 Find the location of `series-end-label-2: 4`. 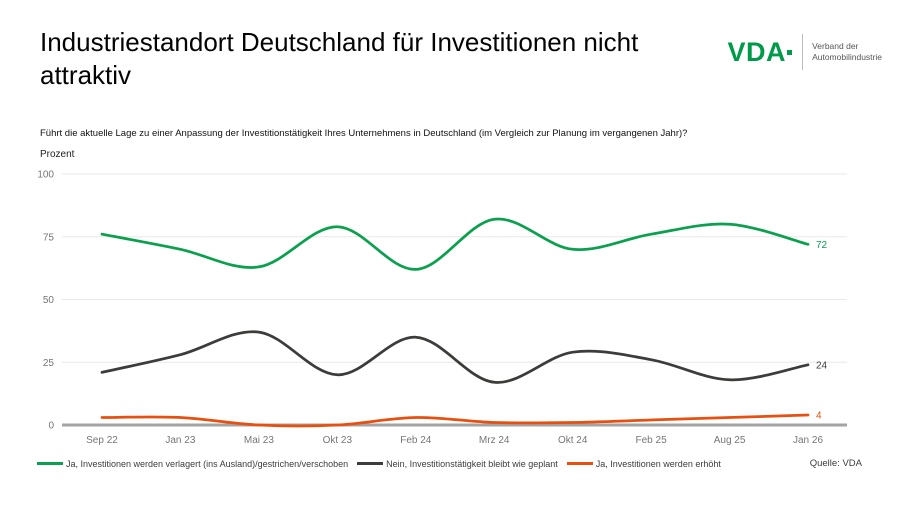

series-end-label-2: 4 is located at coordinates (819, 416).